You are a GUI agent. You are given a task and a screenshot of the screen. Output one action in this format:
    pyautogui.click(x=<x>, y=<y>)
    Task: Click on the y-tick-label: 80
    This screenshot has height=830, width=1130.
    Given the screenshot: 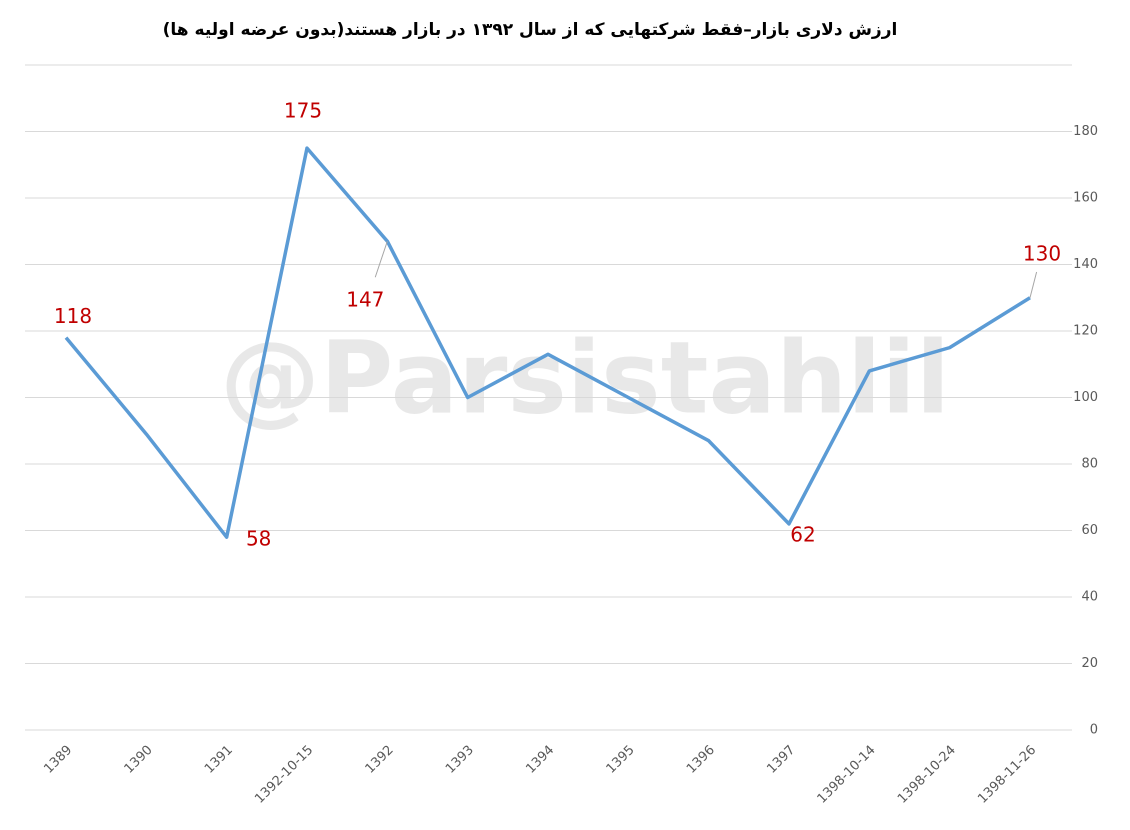 What is the action you would take?
    pyautogui.click(x=1089, y=464)
    